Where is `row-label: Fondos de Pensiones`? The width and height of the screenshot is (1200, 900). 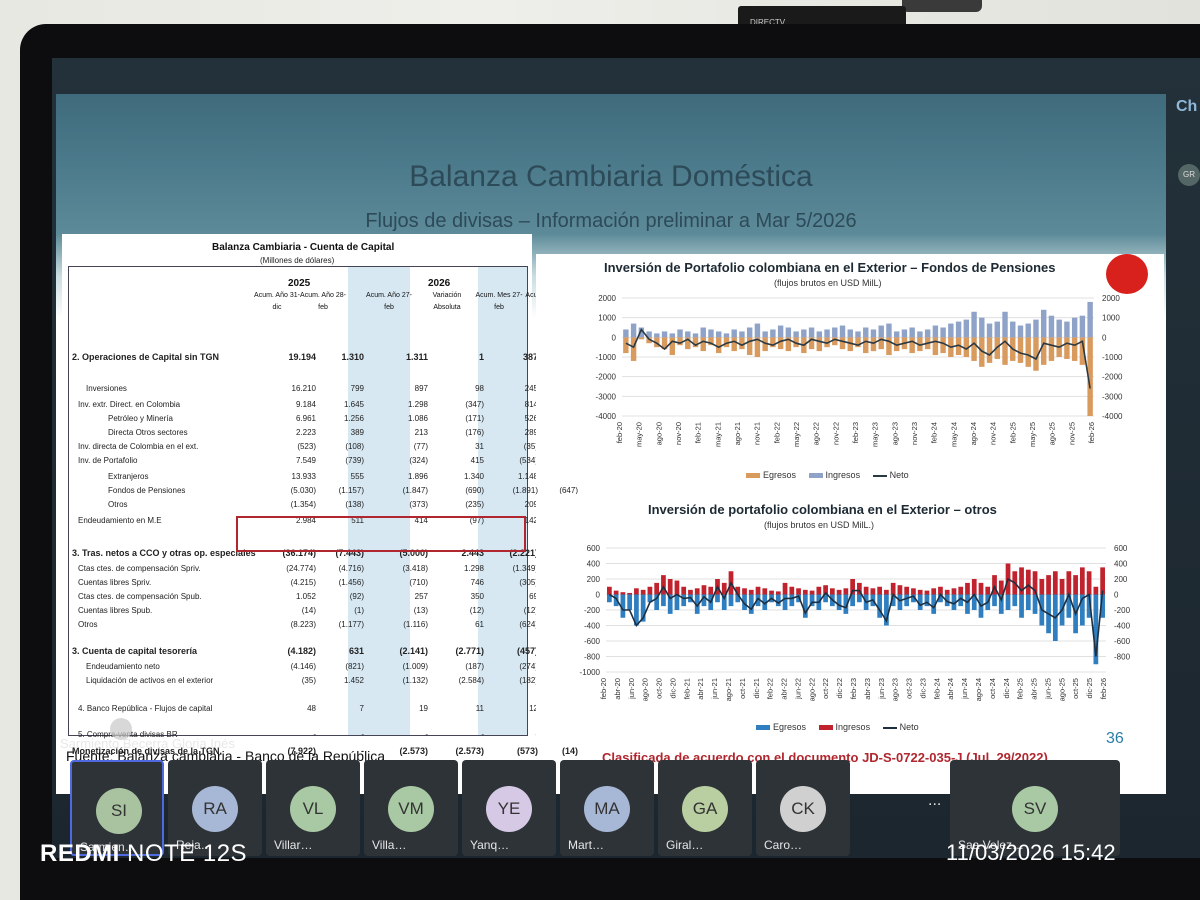
row-label: Fondos de Pensiones is located at coordinates (147, 490).